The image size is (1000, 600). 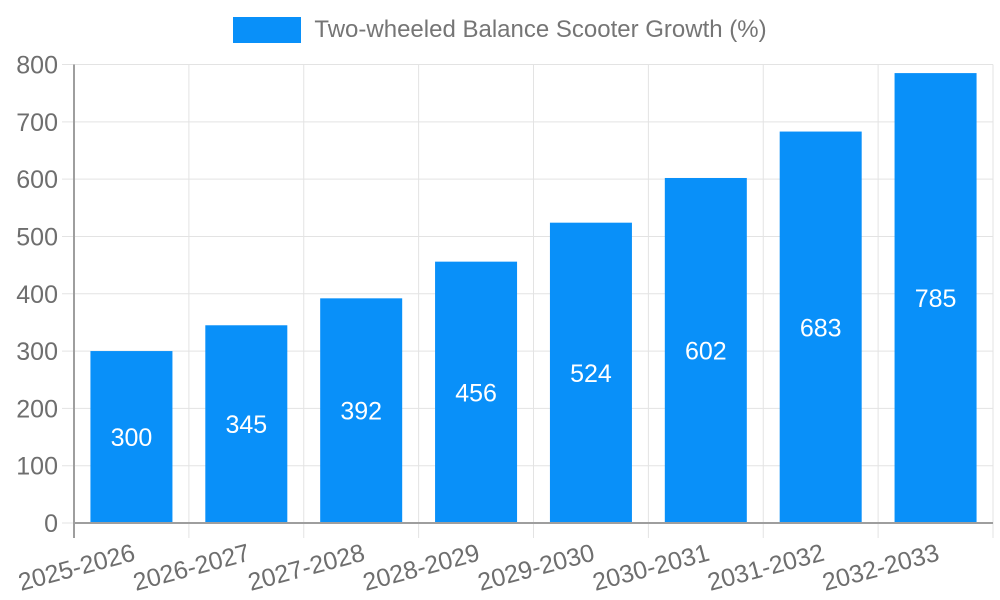 I want to click on bar-value-label: 683, so click(x=821, y=328).